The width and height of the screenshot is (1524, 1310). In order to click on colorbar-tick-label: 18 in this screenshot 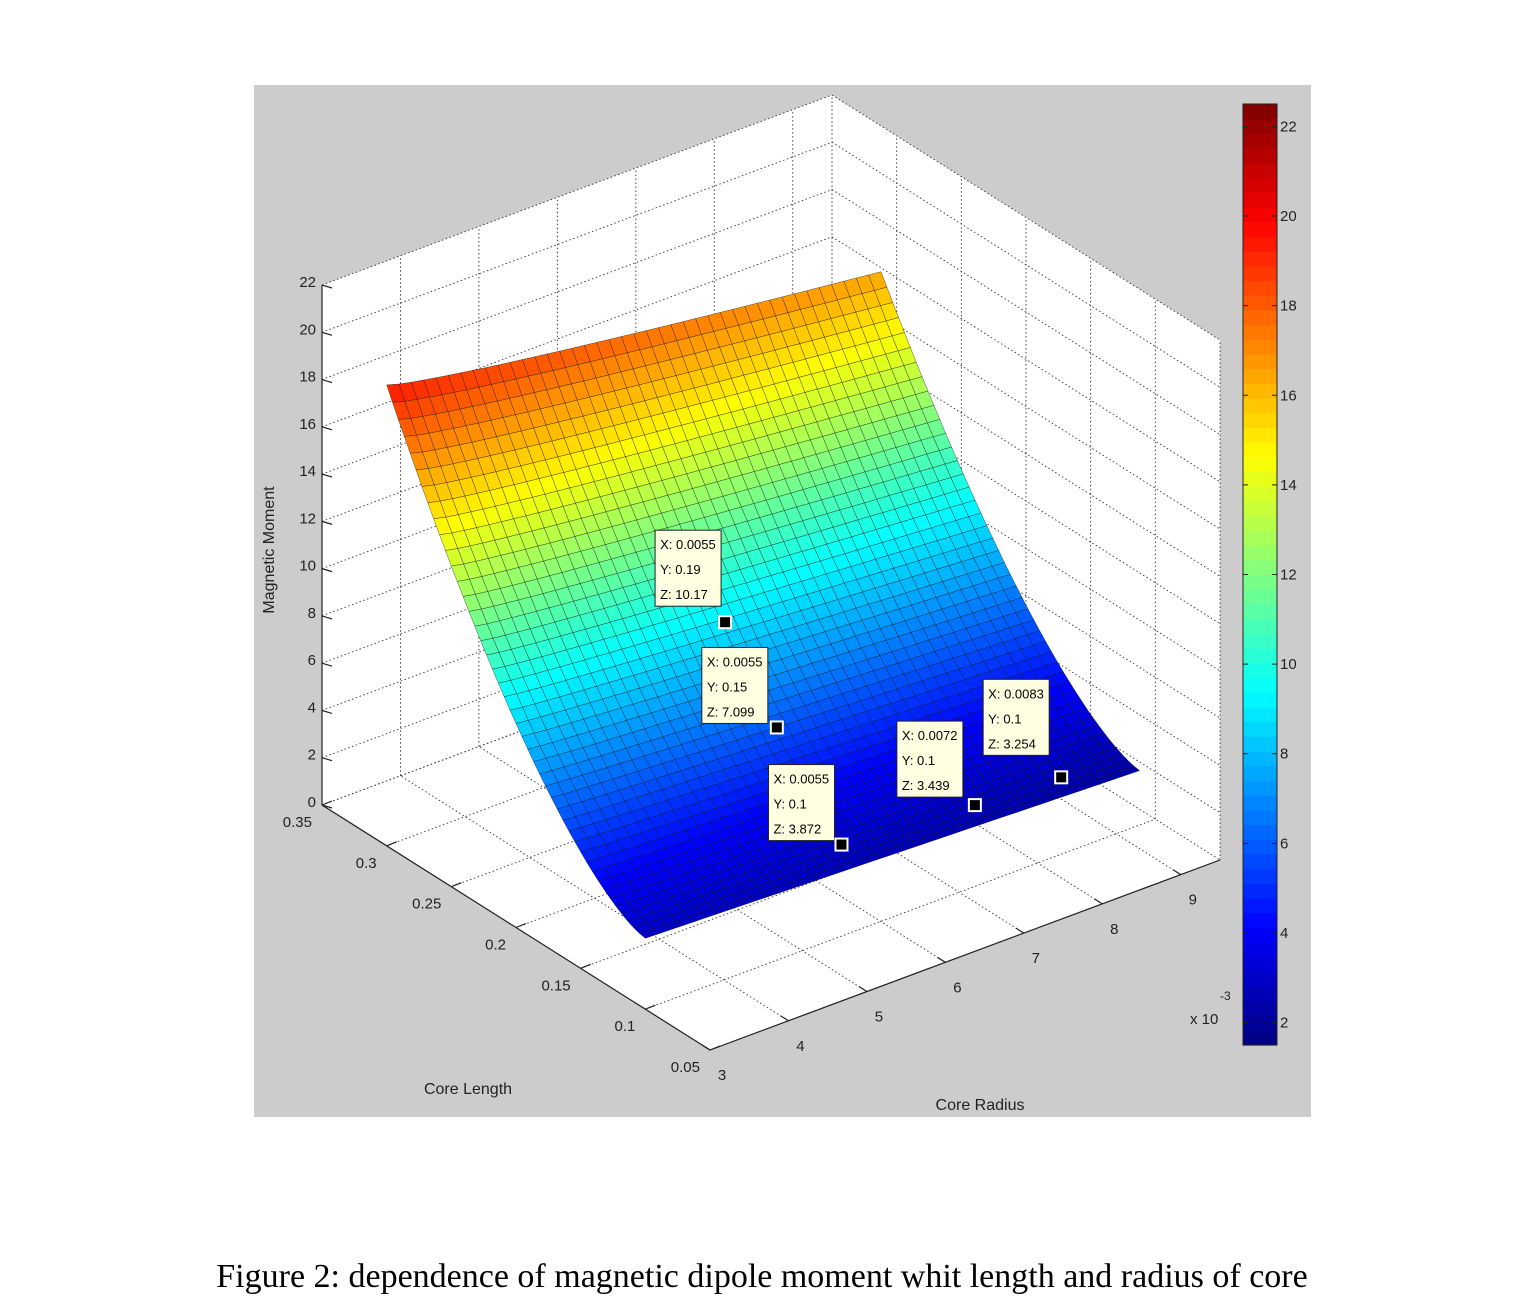, I will do `click(1288, 306)`.